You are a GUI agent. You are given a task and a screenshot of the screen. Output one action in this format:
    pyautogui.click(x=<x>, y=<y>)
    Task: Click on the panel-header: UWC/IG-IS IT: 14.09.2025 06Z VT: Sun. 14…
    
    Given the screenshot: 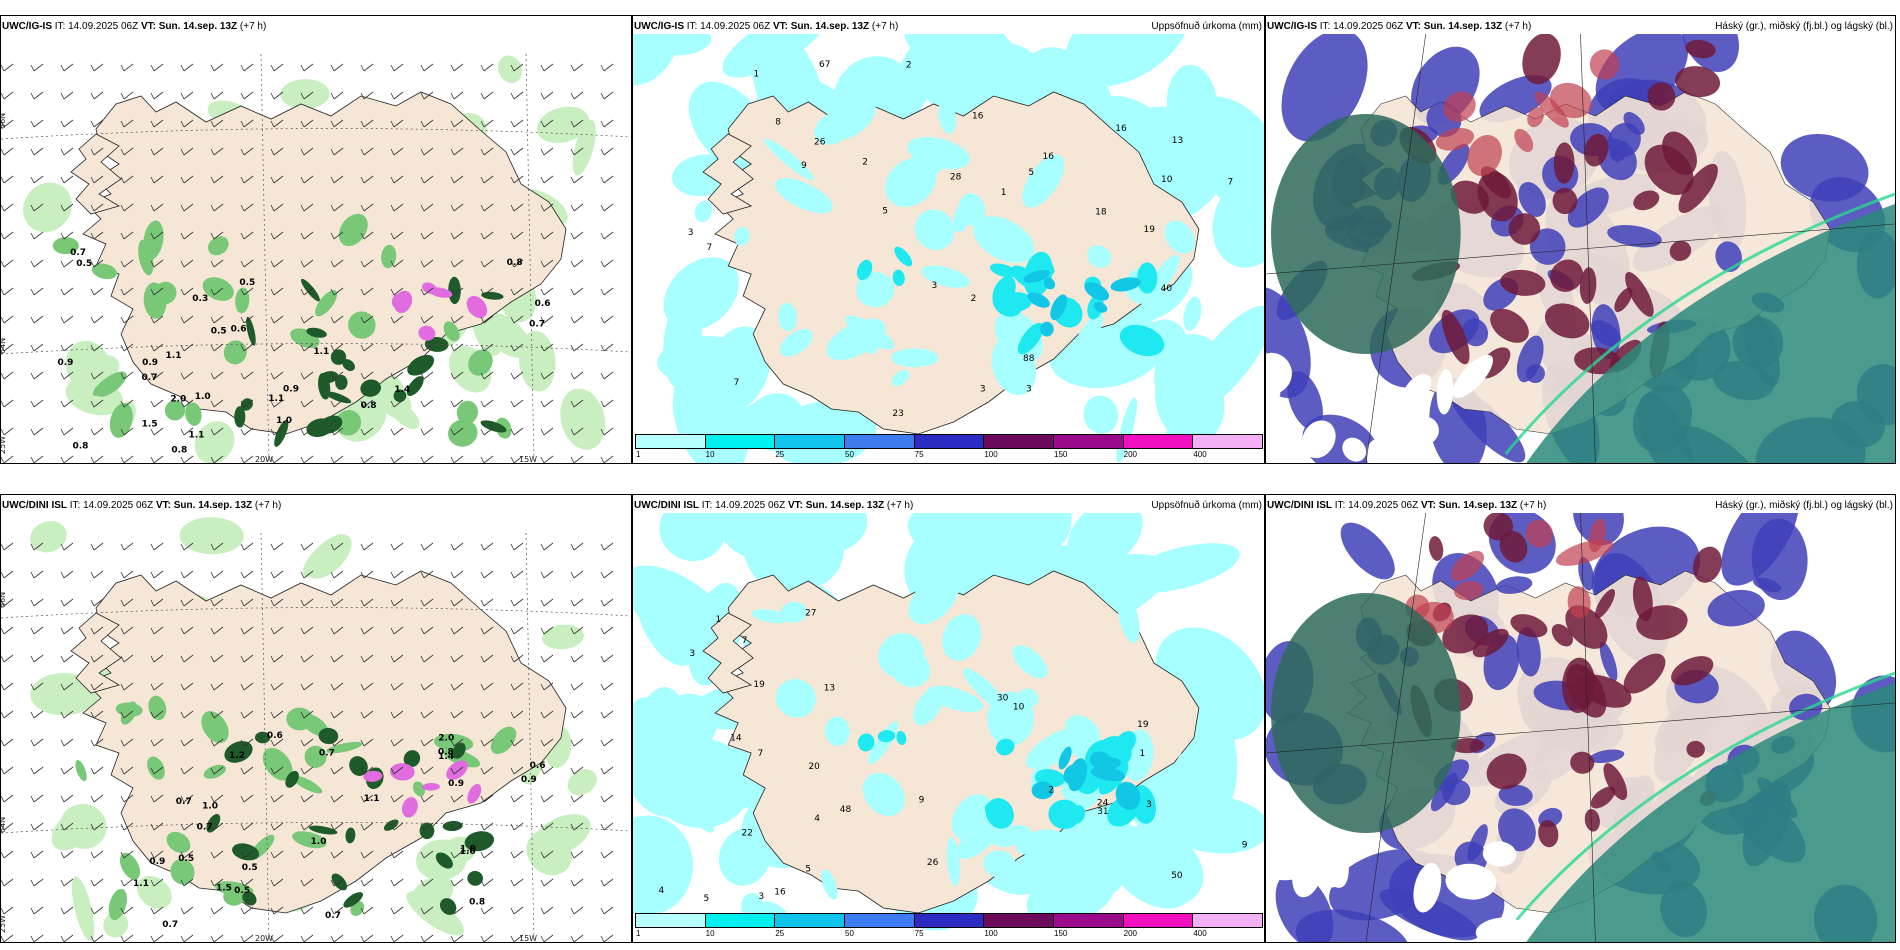 What is the action you would take?
    pyautogui.click(x=316, y=27)
    